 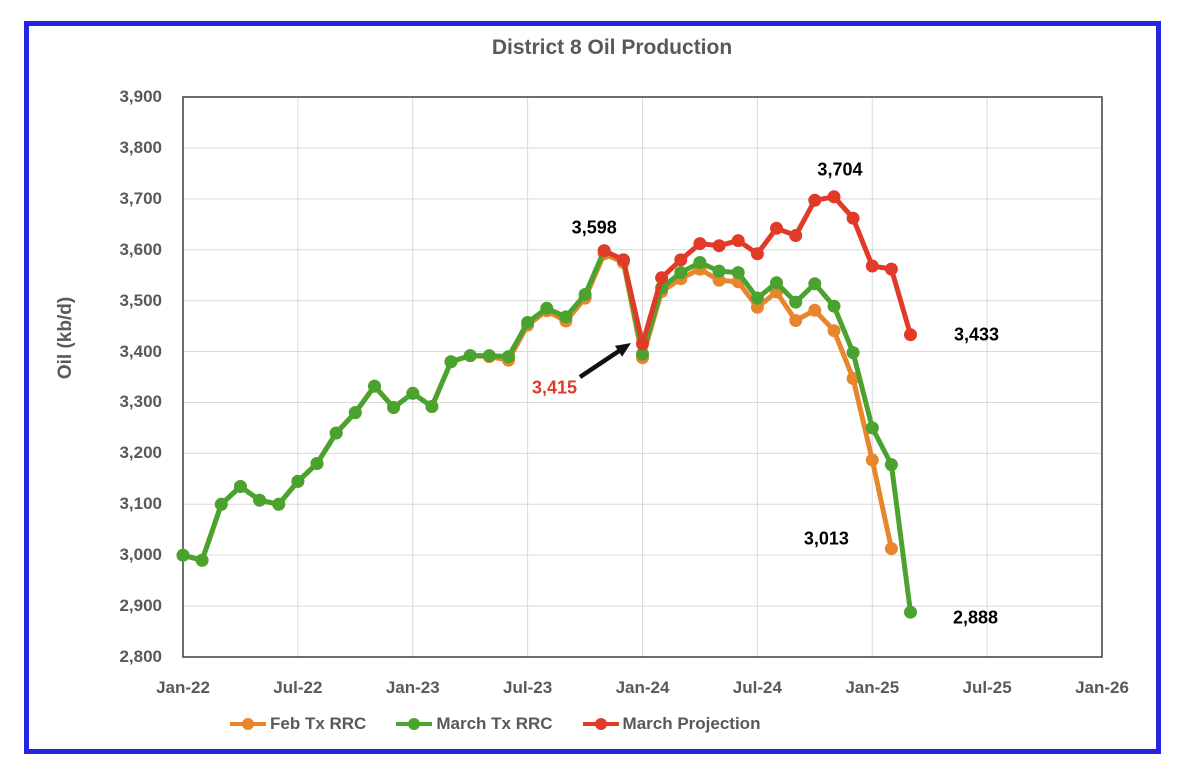 I want to click on legend-item-march-tx-rrc: March Tx RRC, so click(x=474, y=724).